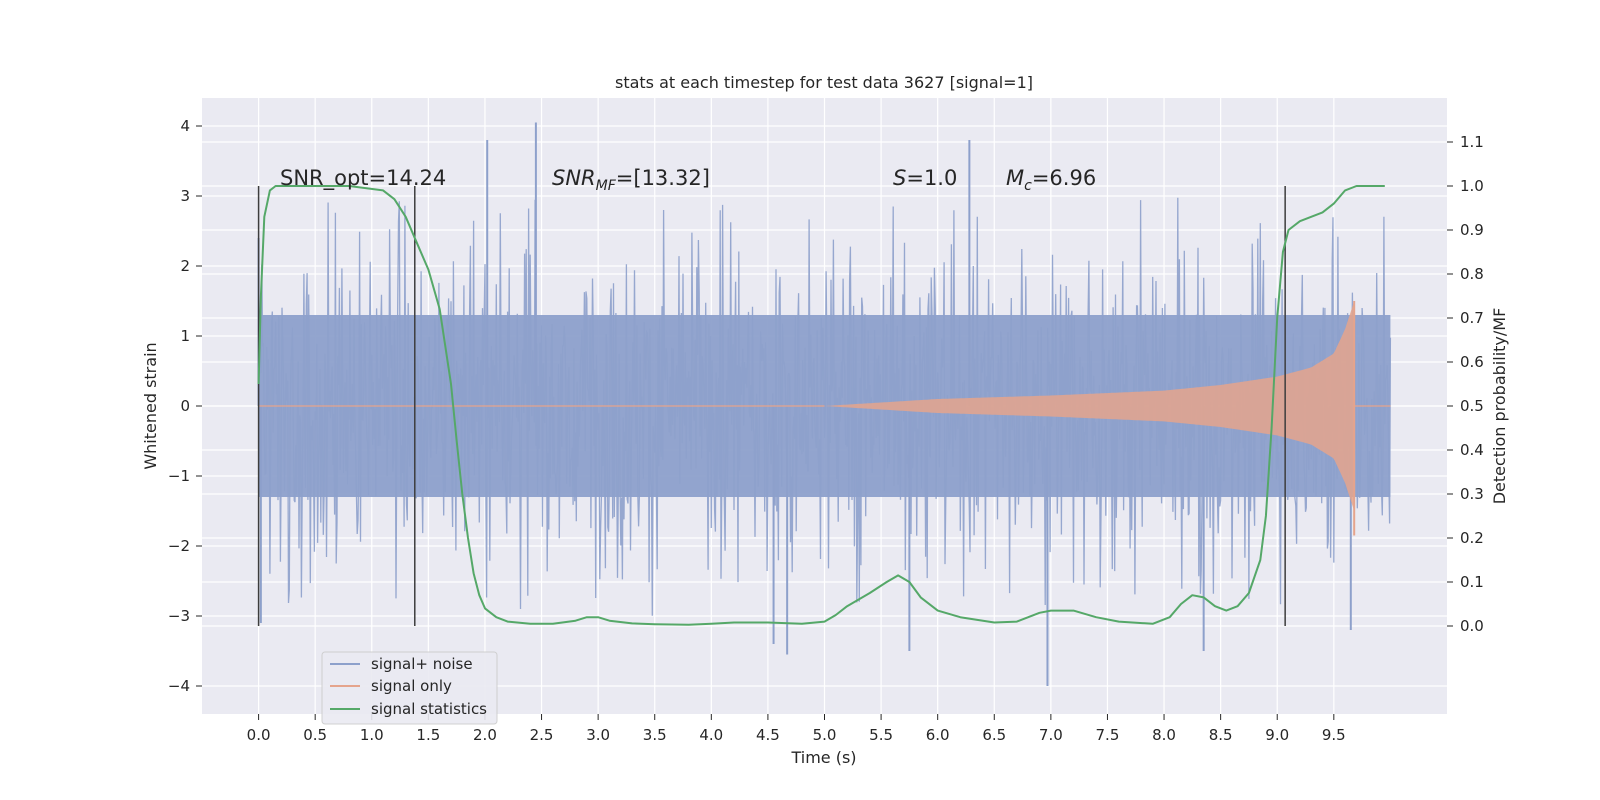 The height and width of the screenshot is (800, 1600). I want to click on x-axis-label: Time (s), so click(823, 757).